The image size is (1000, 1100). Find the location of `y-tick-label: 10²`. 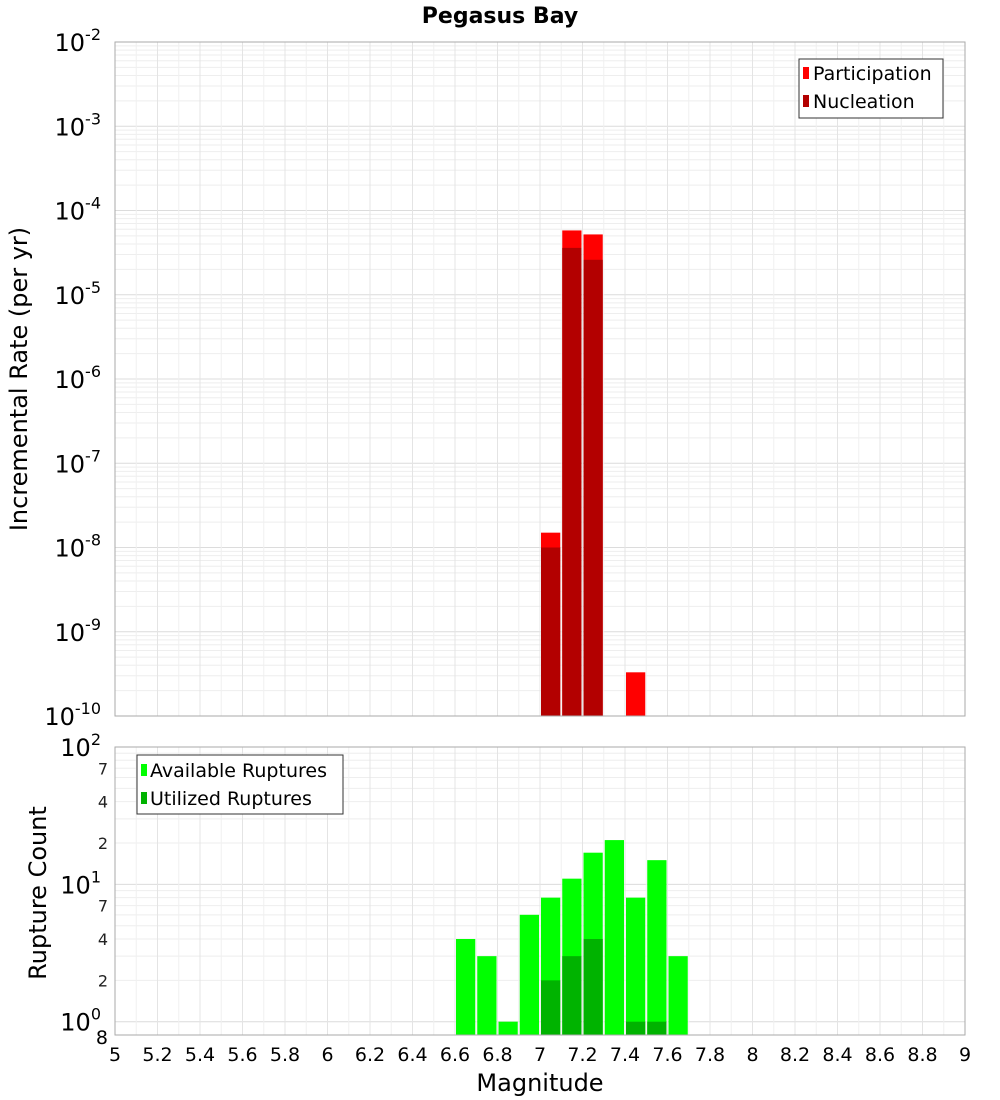

y-tick-label: 10² is located at coordinates (80, 746).